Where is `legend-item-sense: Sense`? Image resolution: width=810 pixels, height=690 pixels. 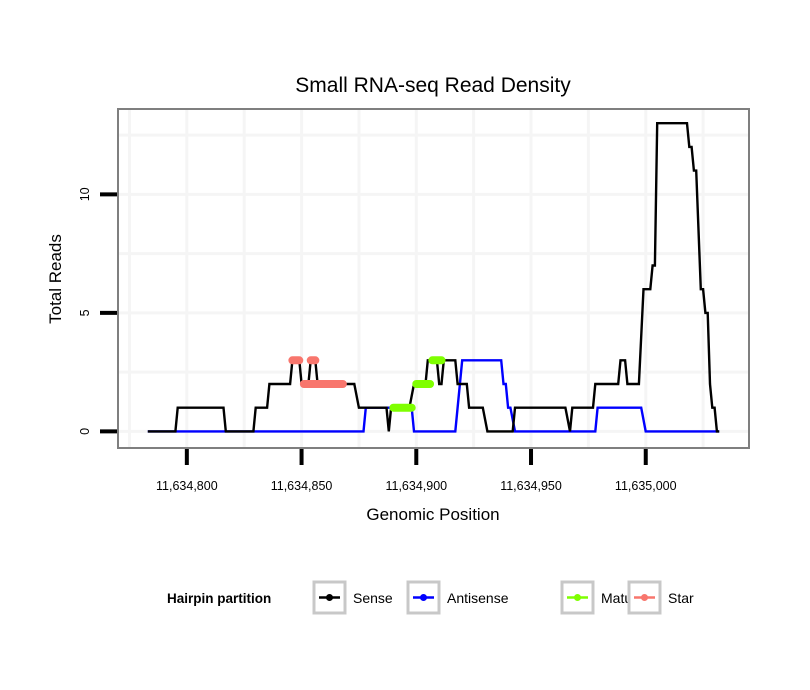 legend-item-sense: Sense is located at coordinates (352, 597).